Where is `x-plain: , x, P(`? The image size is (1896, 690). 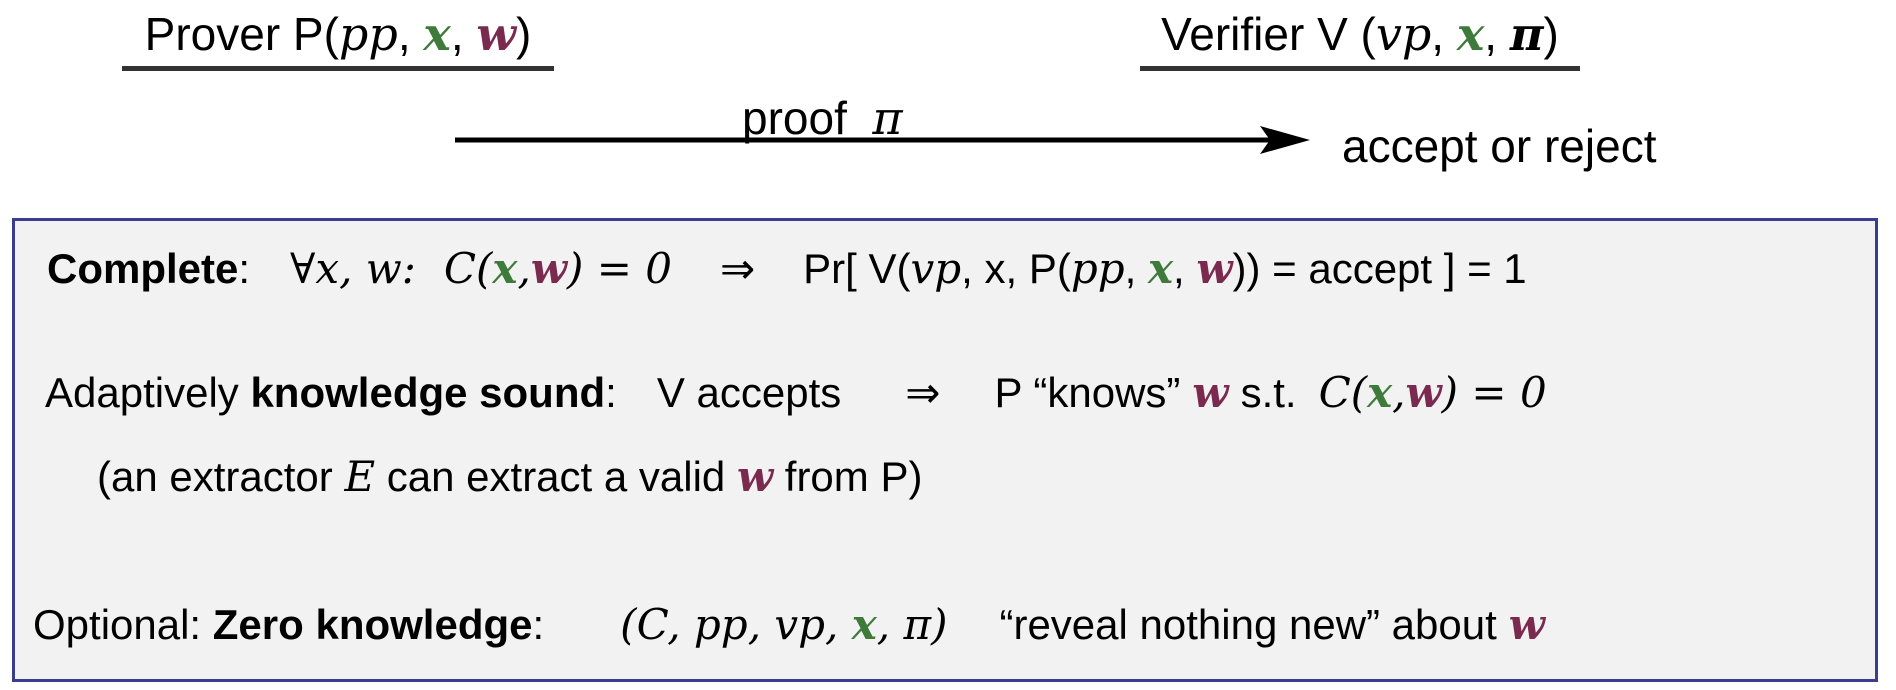 x-plain: , x, P( is located at coordinates (1016, 268).